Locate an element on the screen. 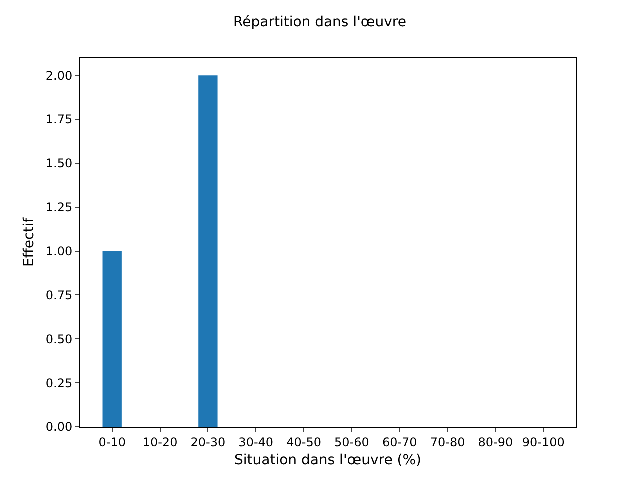 The width and height of the screenshot is (640, 480). x-tick-label: 90-100 is located at coordinates (543, 442).